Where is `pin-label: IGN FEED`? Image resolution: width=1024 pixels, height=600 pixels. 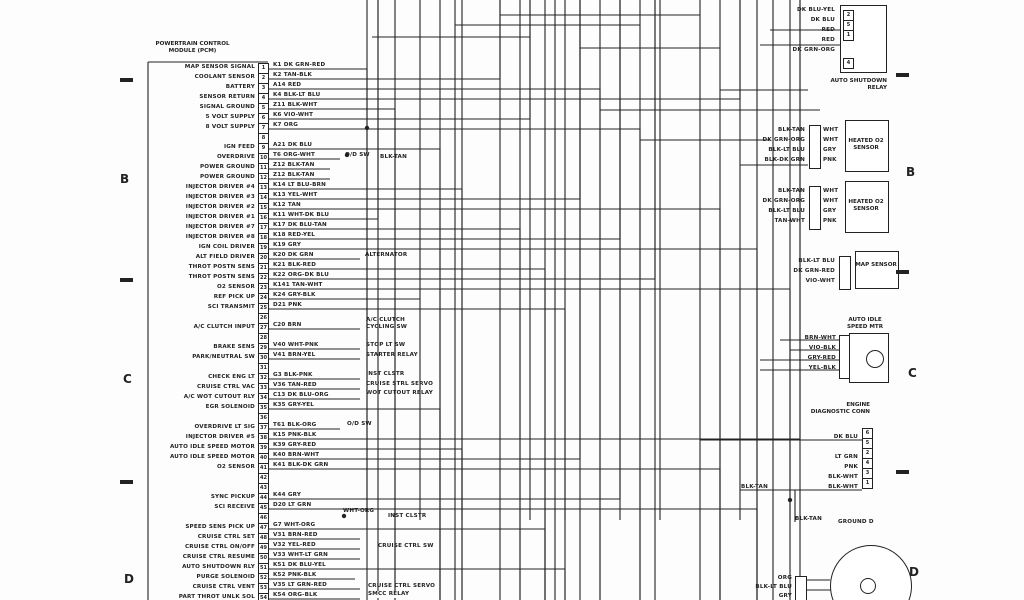 pin-label: IGN FEED is located at coordinates (239, 147).